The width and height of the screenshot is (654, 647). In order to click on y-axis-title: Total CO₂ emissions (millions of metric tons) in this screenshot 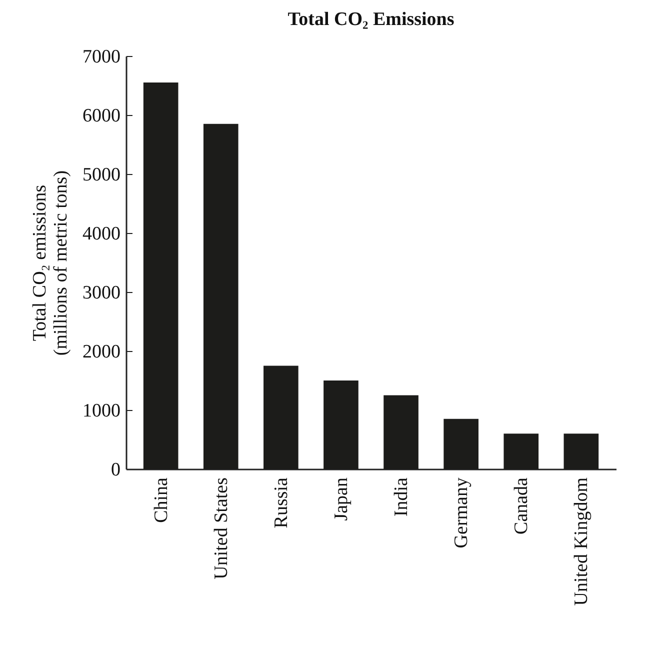, I will do `click(51, 263)`.